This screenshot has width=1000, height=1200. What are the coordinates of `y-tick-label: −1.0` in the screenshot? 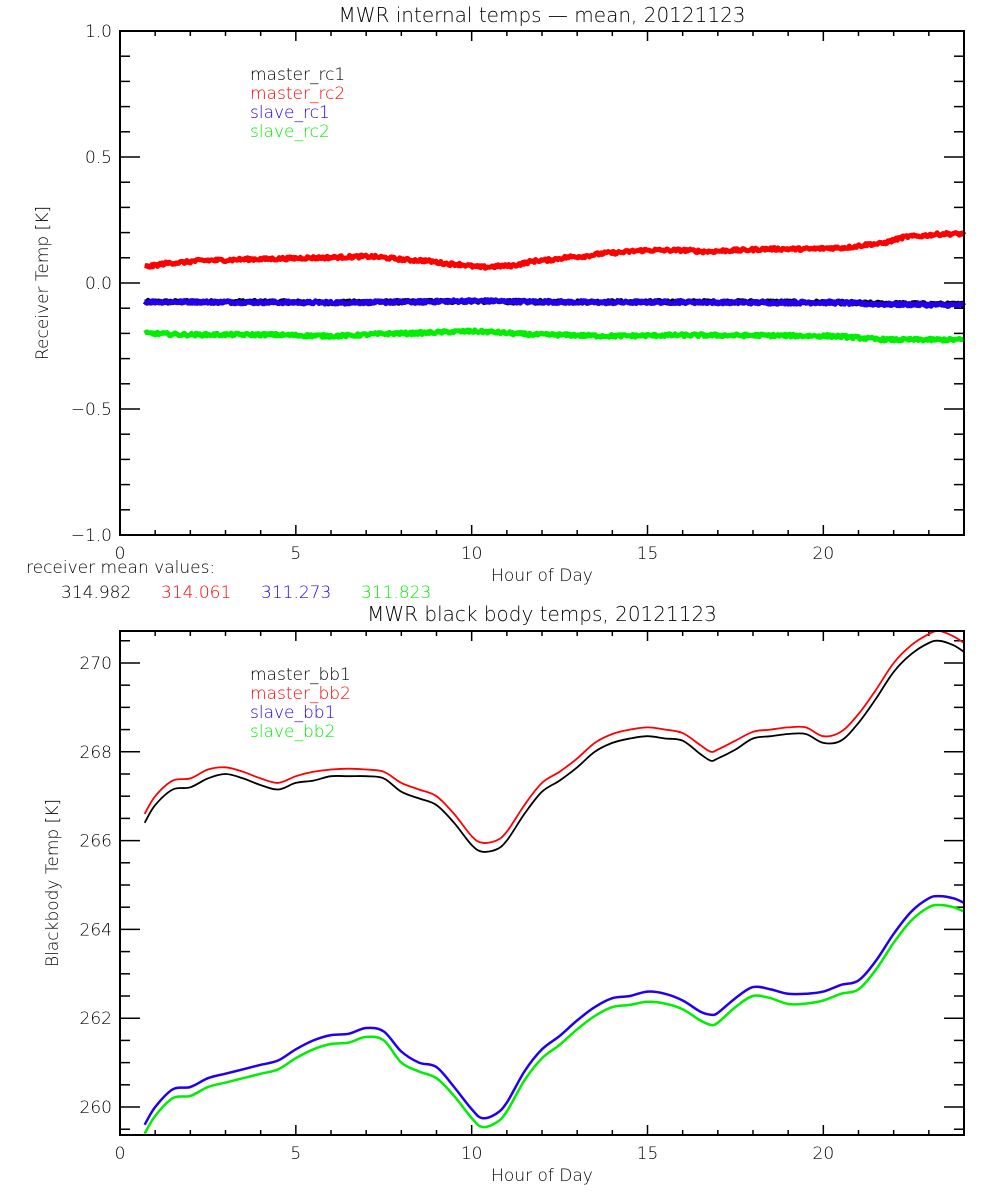 It's located at (91, 536).